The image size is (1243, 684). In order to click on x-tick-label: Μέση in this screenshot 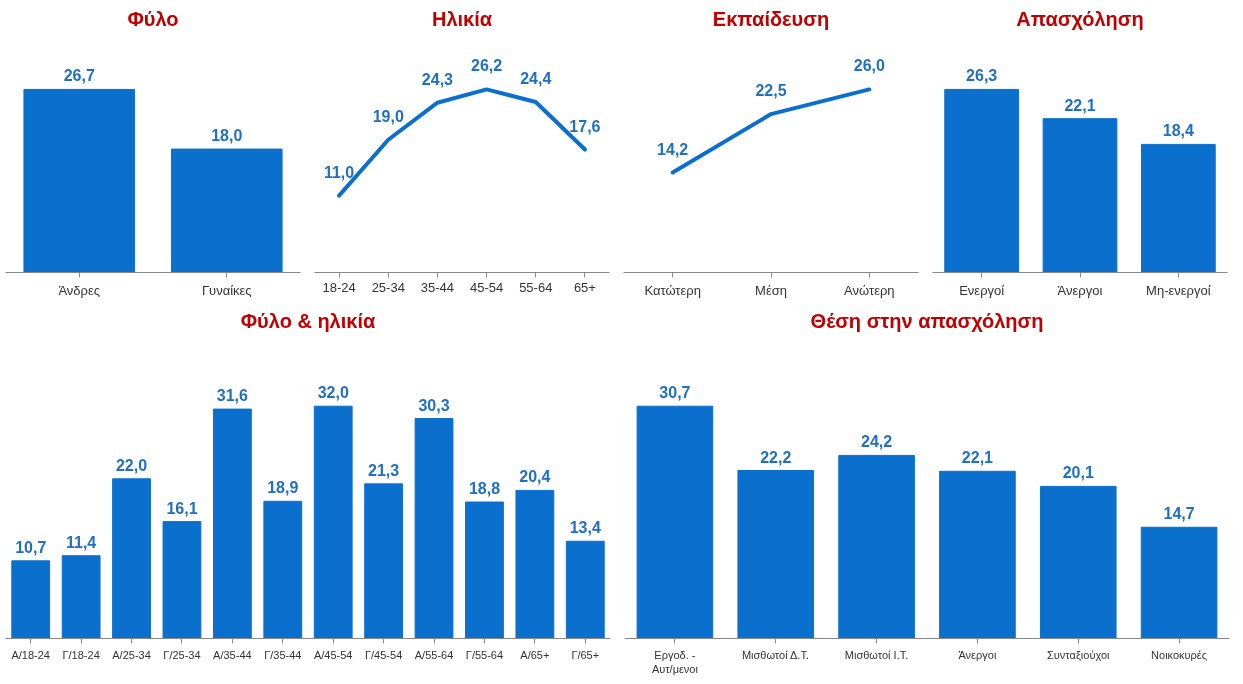, I will do `click(771, 290)`.